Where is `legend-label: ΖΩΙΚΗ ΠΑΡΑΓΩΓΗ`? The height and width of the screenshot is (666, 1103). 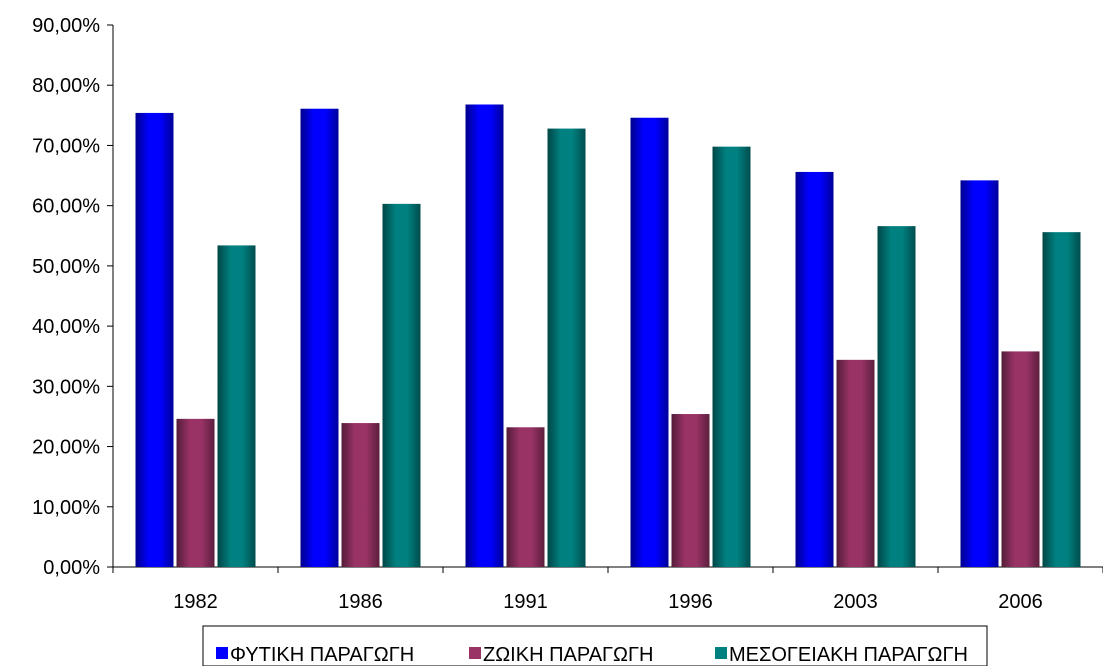
legend-label: ΖΩΙΚΗ ΠΑΡΑΓΩΓΗ is located at coordinates (568, 655).